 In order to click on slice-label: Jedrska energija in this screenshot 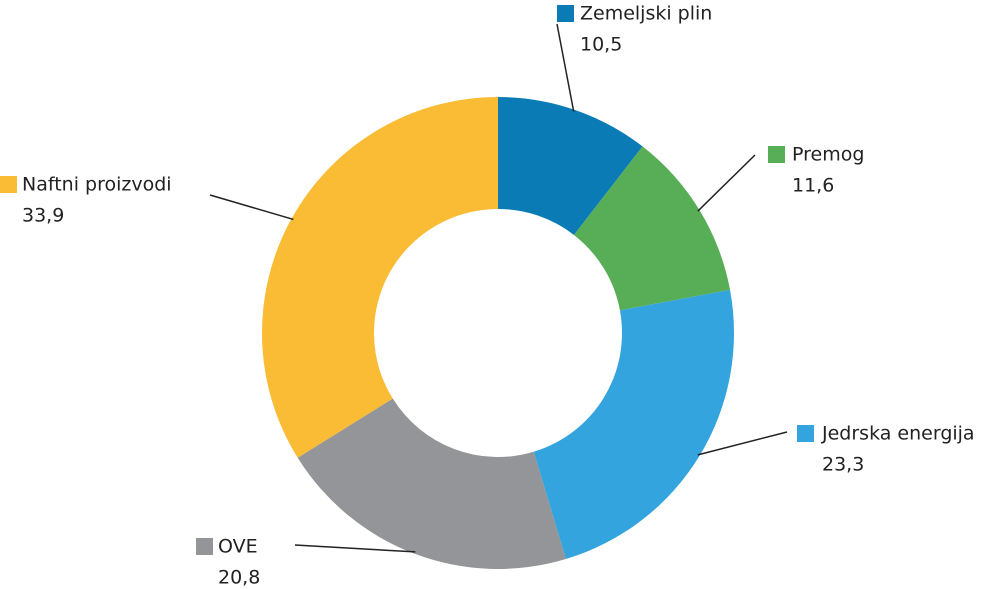, I will do `click(898, 434)`.